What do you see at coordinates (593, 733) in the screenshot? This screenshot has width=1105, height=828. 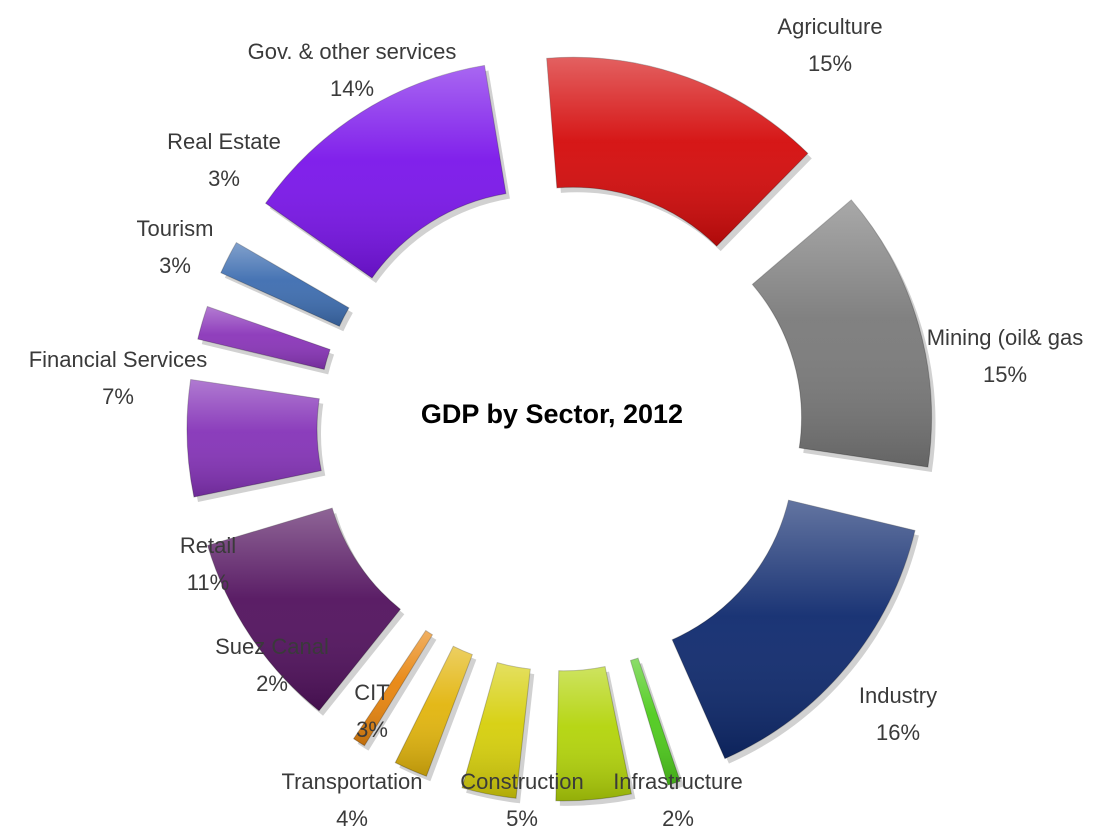 I see `slice-highlight-construction` at bounding box center [593, 733].